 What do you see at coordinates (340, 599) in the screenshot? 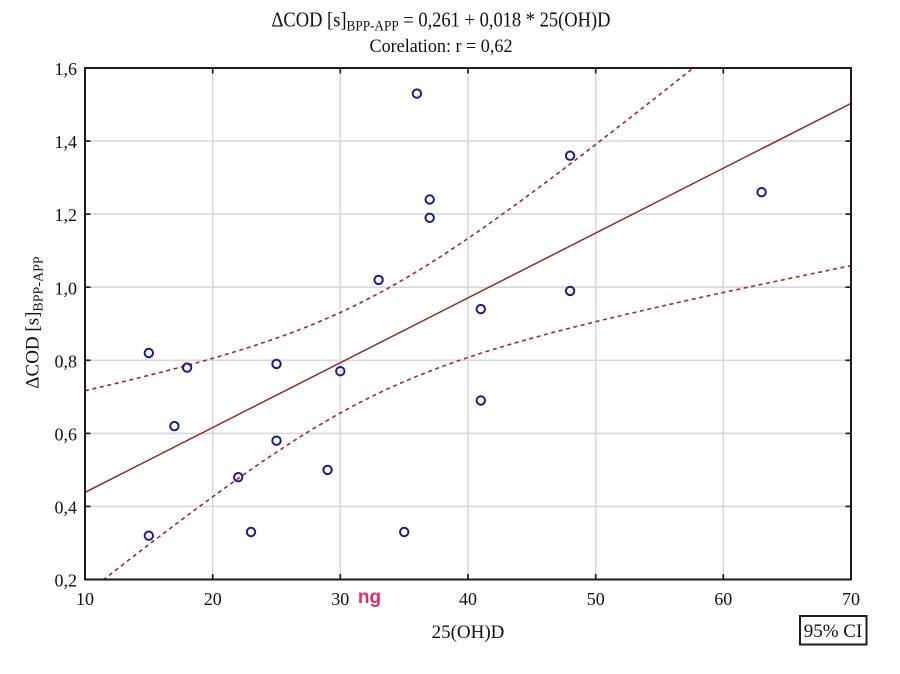
I see `svg-text: 30` at bounding box center [340, 599].